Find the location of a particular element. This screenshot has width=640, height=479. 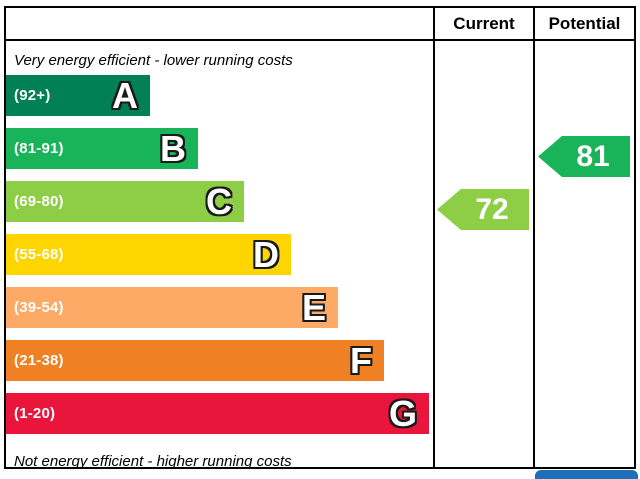

band-bar-c: (69-80) C is located at coordinates (125, 201).